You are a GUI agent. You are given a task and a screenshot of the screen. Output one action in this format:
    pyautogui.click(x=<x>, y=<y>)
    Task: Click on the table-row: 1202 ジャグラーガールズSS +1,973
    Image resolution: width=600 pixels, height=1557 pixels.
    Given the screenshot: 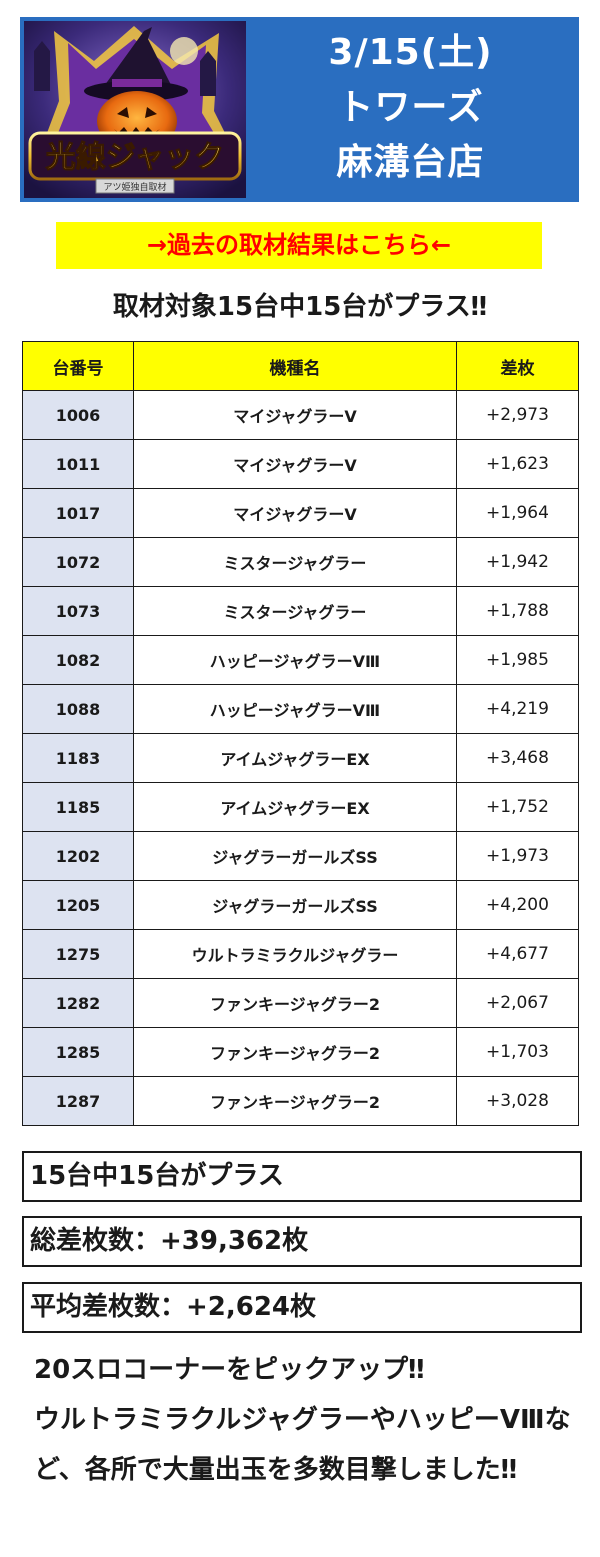 What is the action you would take?
    pyautogui.click(x=300, y=856)
    